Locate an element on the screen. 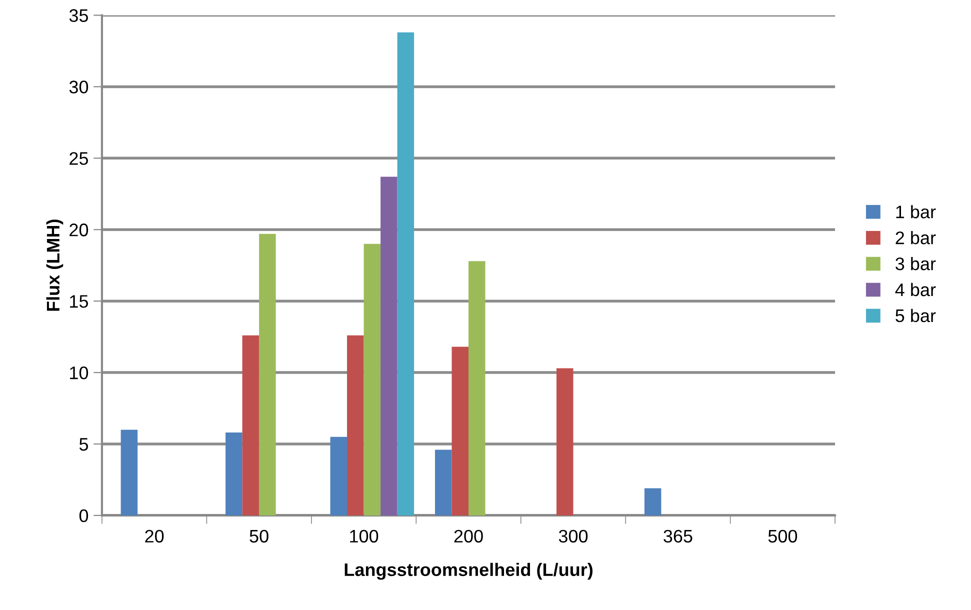  x-tick-label: 500 is located at coordinates (783, 536).